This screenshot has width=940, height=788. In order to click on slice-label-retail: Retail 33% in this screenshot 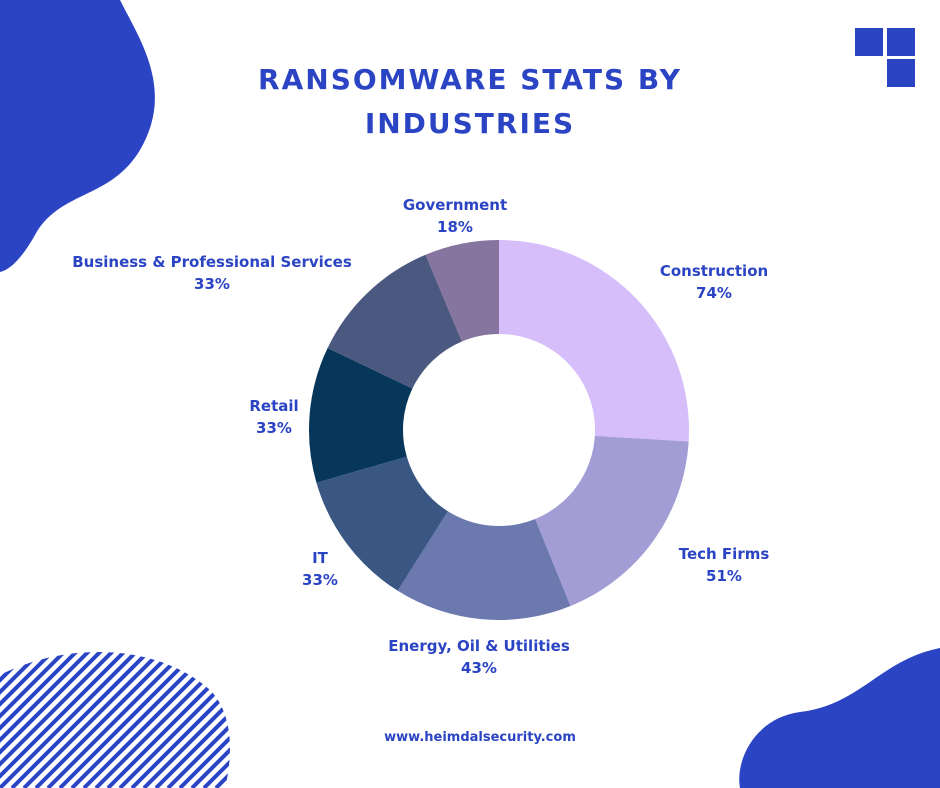, I will do `click(273, 417)`.